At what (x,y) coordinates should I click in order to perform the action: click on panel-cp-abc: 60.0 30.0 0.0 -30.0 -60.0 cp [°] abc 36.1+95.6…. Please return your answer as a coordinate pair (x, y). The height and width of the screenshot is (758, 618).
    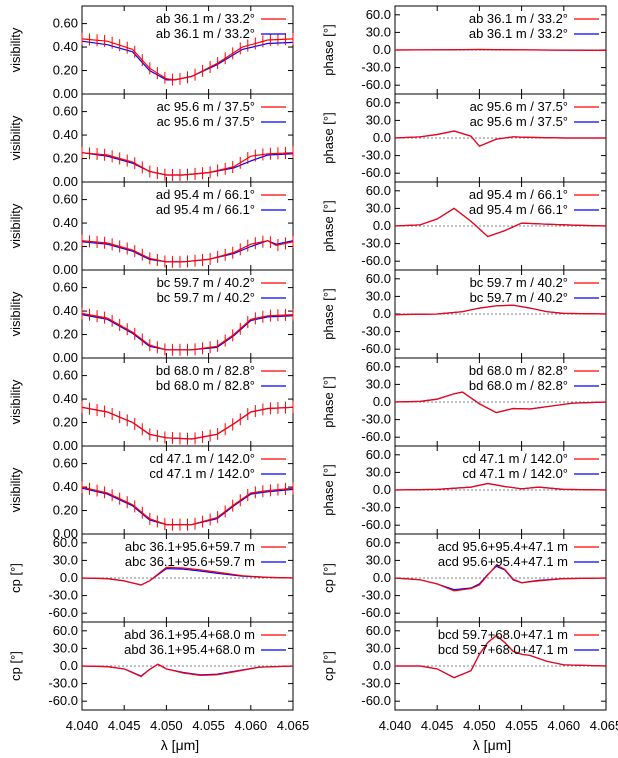
    Looking at the image, I should click on (151, 578).